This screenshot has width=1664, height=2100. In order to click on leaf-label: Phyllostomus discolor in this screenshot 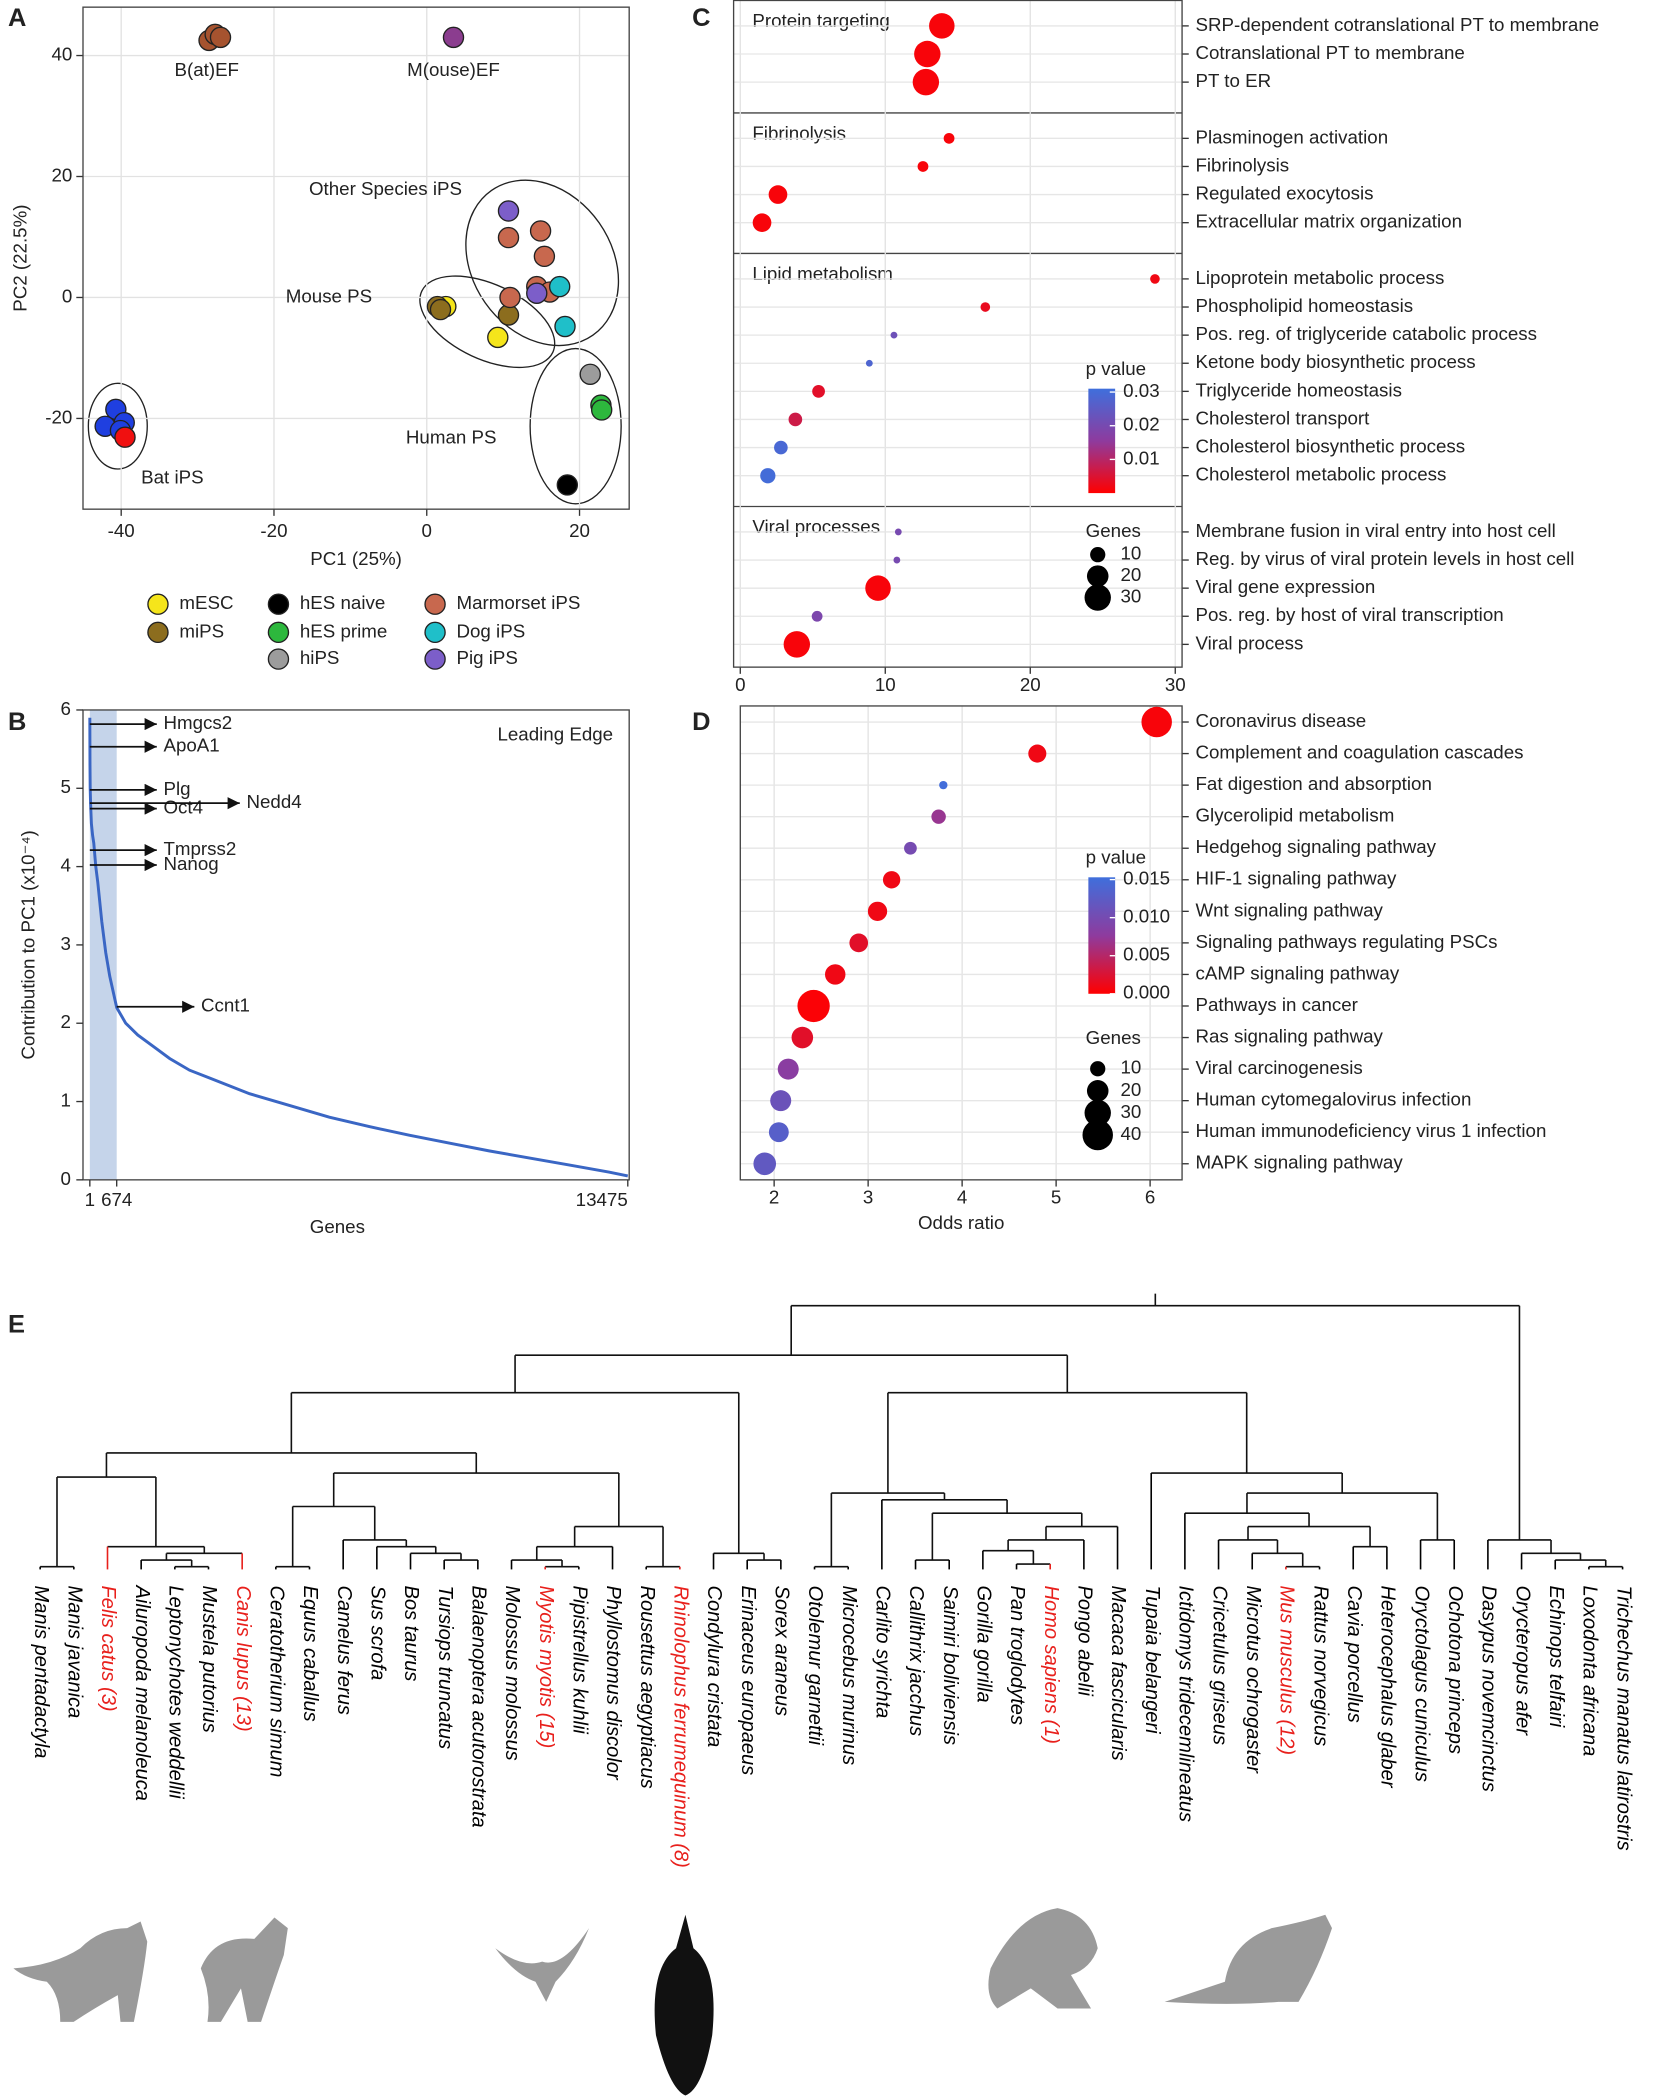, I will do `click(613, 1682)`.